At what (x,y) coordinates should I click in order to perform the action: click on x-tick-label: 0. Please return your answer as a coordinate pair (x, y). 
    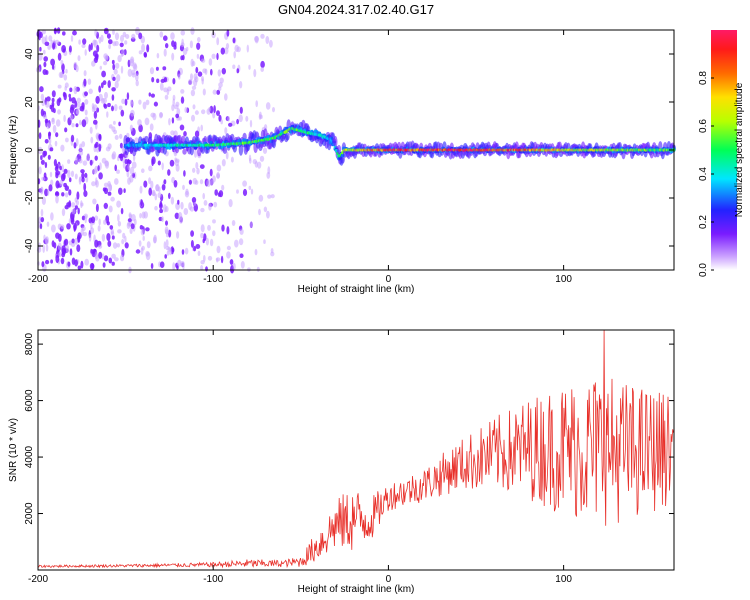
    Looking at the image, I should click on (389, 279).